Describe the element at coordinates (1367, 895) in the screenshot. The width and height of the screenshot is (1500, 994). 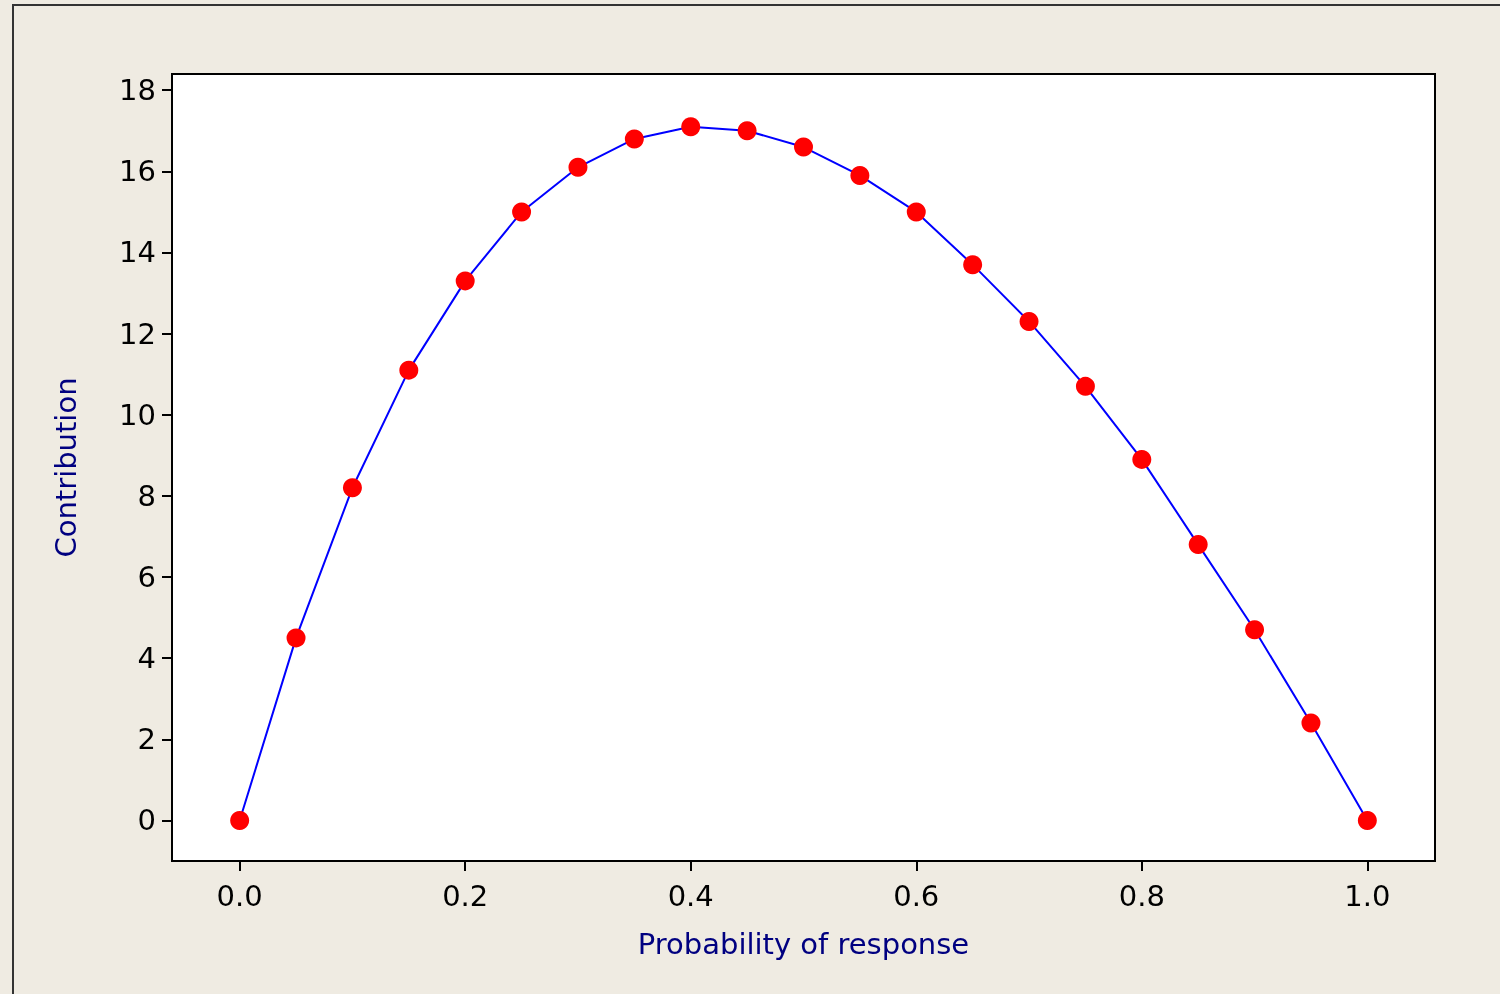
I see `x-tick-label: 1.0` at that location.